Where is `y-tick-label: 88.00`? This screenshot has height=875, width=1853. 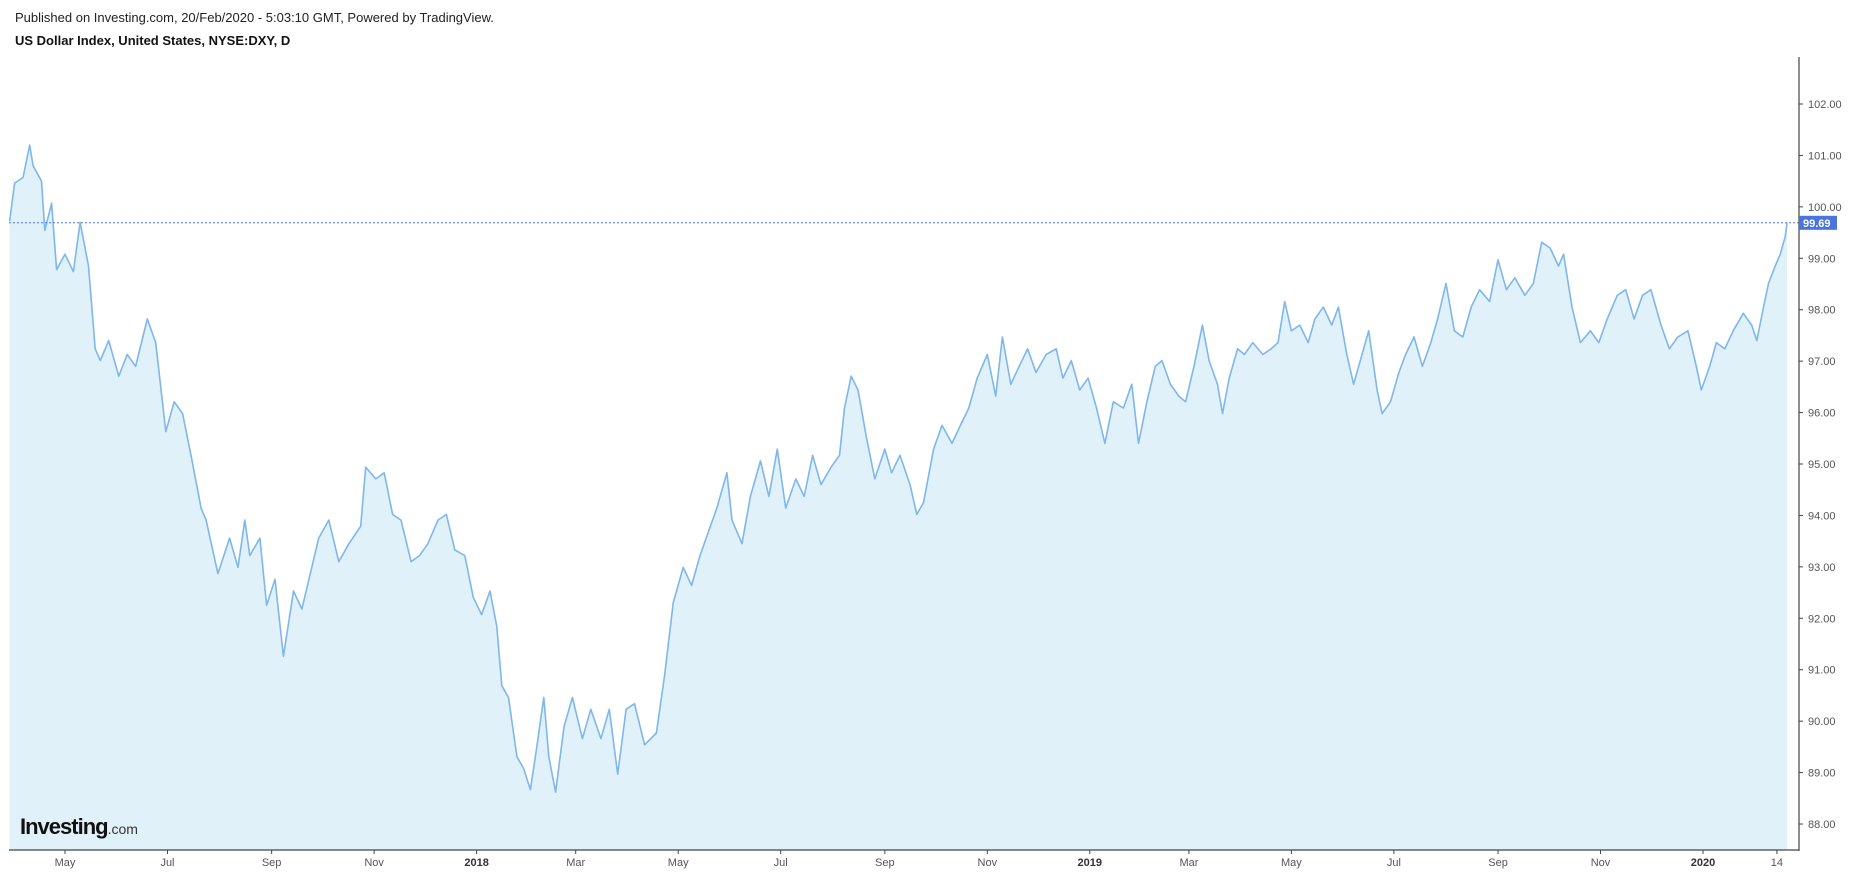 y-tick-label: 88.00 is located at coordinates (1822, 825).